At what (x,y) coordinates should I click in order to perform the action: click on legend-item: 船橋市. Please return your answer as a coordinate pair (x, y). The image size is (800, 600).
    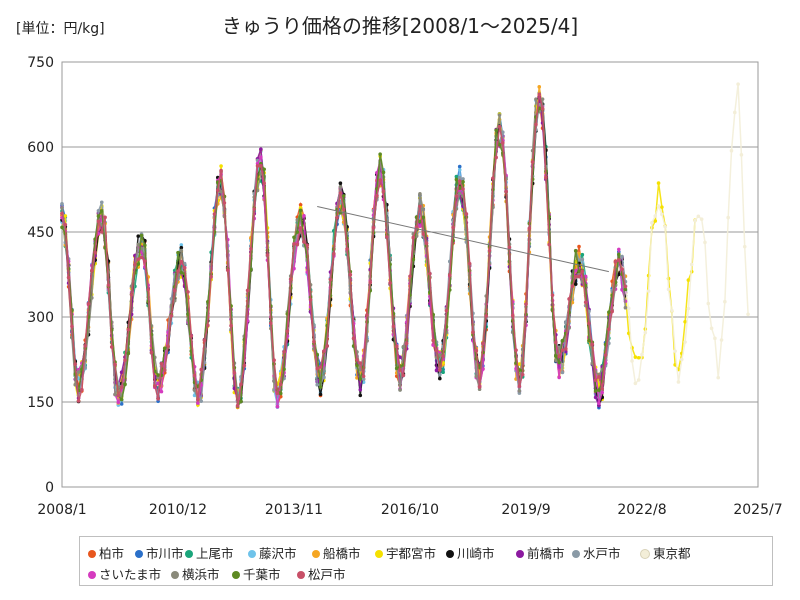
    Looking at the image, I should click on (336, 552).